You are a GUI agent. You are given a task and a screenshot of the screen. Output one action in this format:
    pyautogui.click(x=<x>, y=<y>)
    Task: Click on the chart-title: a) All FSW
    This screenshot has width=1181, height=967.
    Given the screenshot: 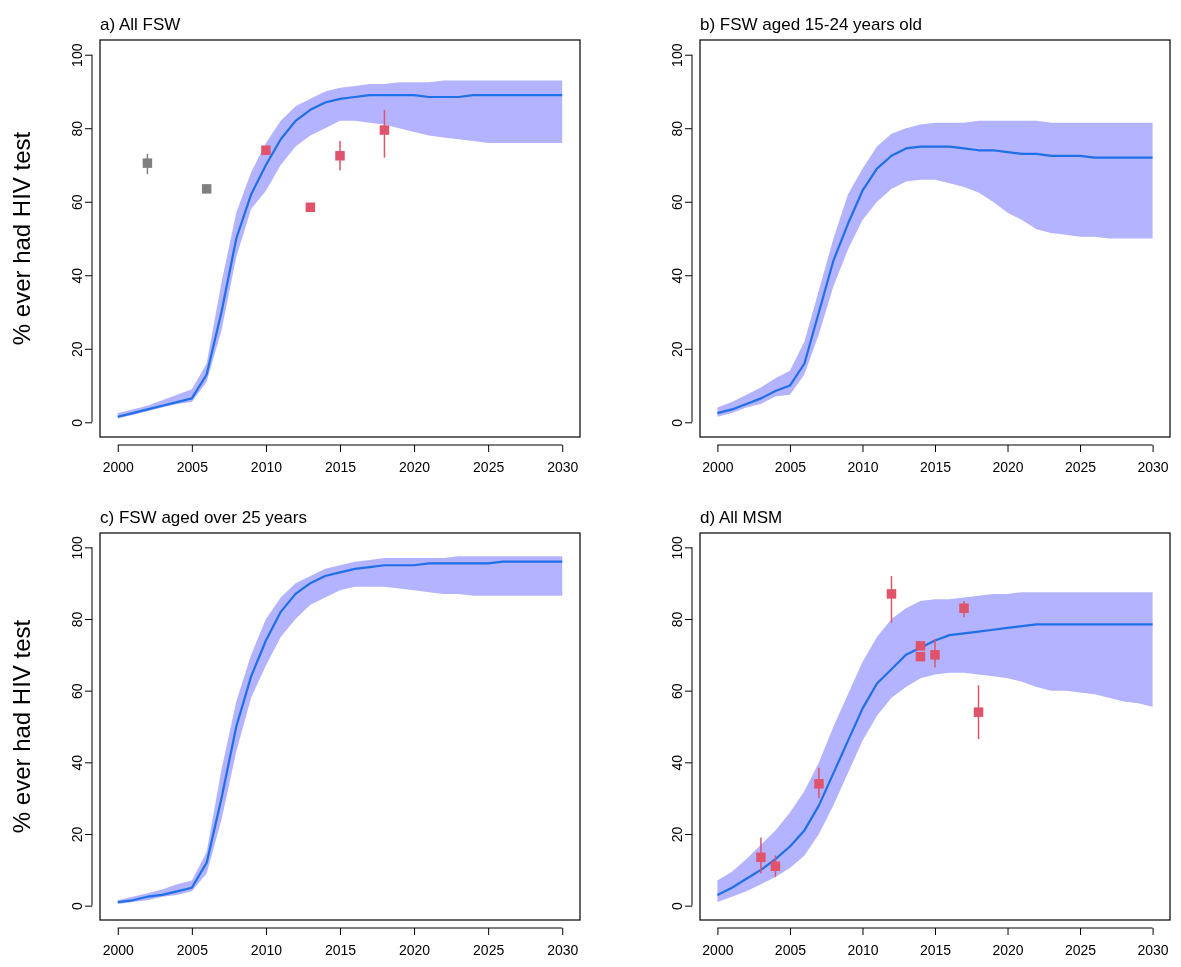 What is the action you would take?
    pyautogui.click(x=140, y=24)
    